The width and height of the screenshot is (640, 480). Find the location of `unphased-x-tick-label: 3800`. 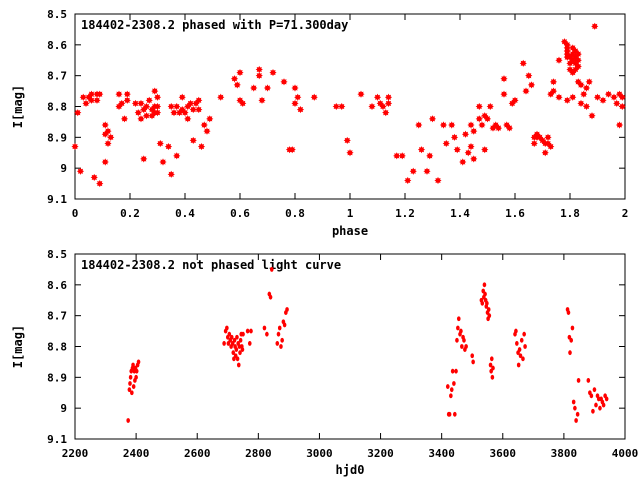

unphased-x-tick-label: 3800 is located at coordinates (564, 453).